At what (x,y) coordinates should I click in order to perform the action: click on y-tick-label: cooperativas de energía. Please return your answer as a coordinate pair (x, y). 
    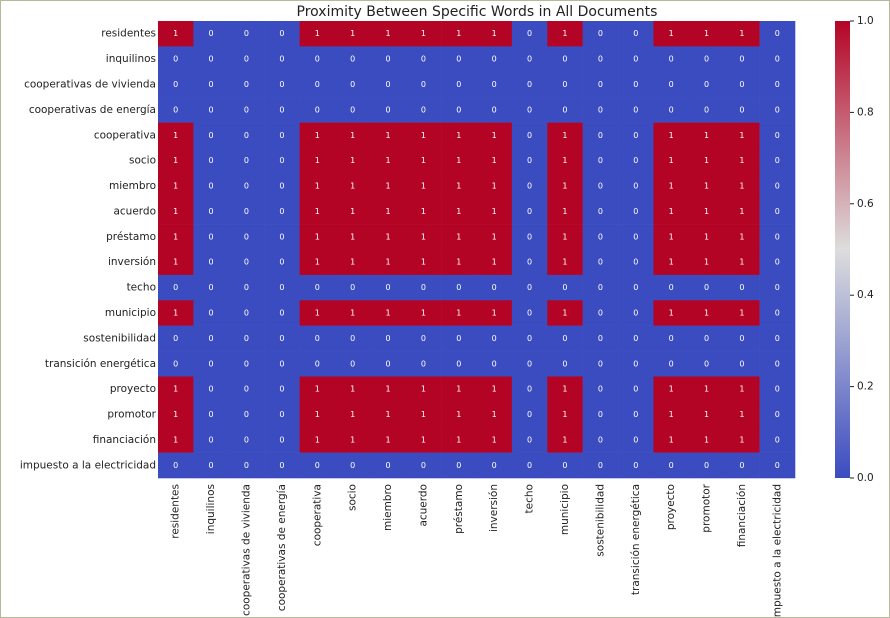
    Looking at the image, I should click on (92, 110).